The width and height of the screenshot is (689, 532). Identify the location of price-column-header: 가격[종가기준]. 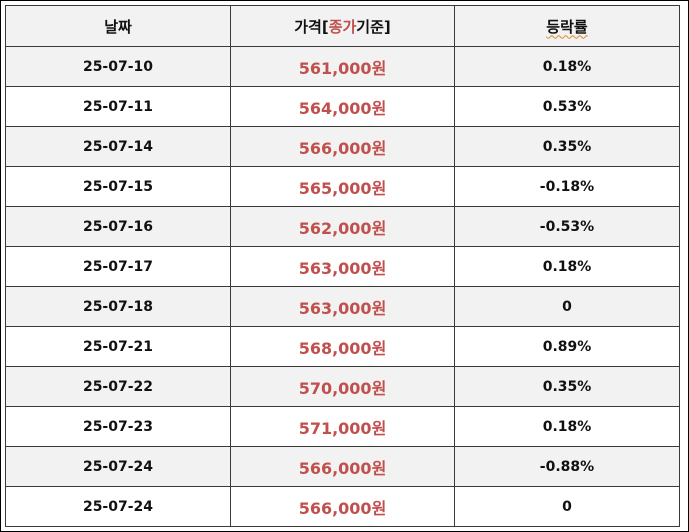
(342, 26).